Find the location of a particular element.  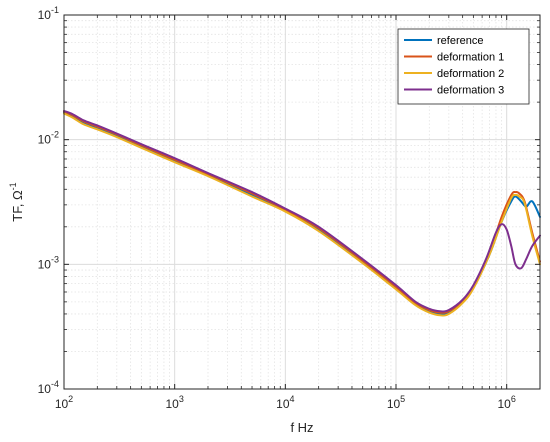

x-tick-labels: 10² 10³ 10⁴ 10⁵ 10⁶ is located at coordinates (285, 402).